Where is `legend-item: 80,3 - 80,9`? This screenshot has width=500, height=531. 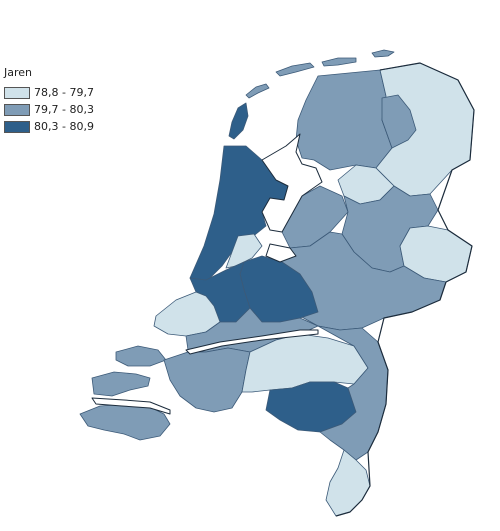
legend-item: 80,3 - 80,9 is located at coordinates (49, 126).